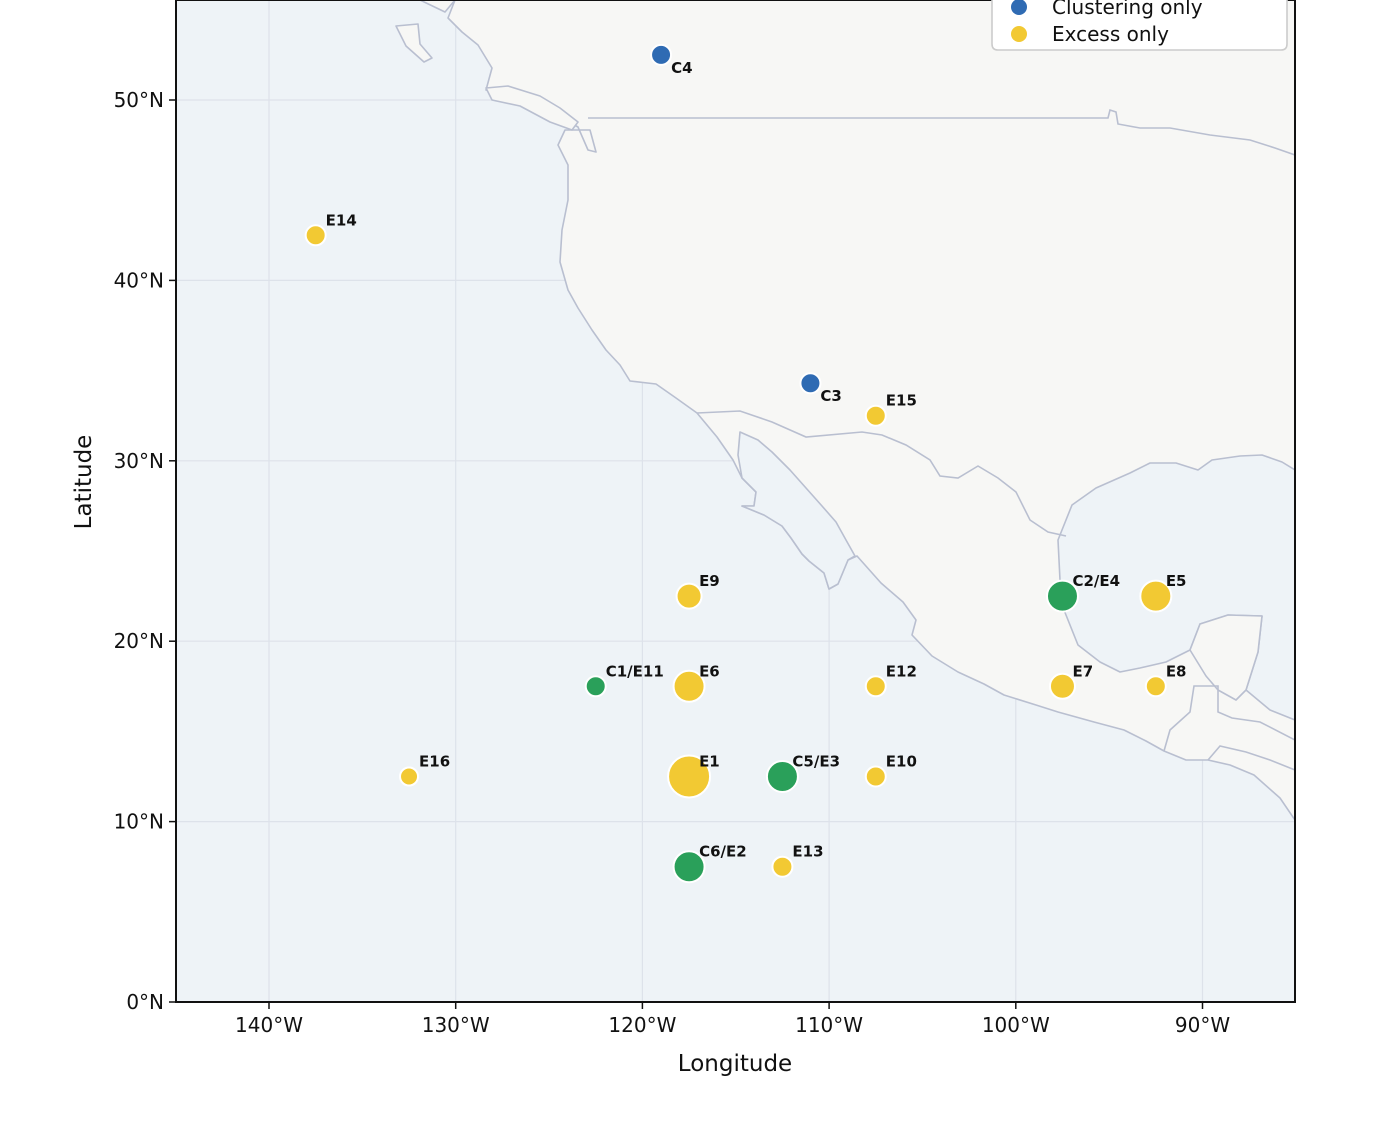 This screenshot has width=1400, height=1129. Describe the element at coordinates (1176, 581) in the screenshot. I see `point-label-e5: E5` at that location.